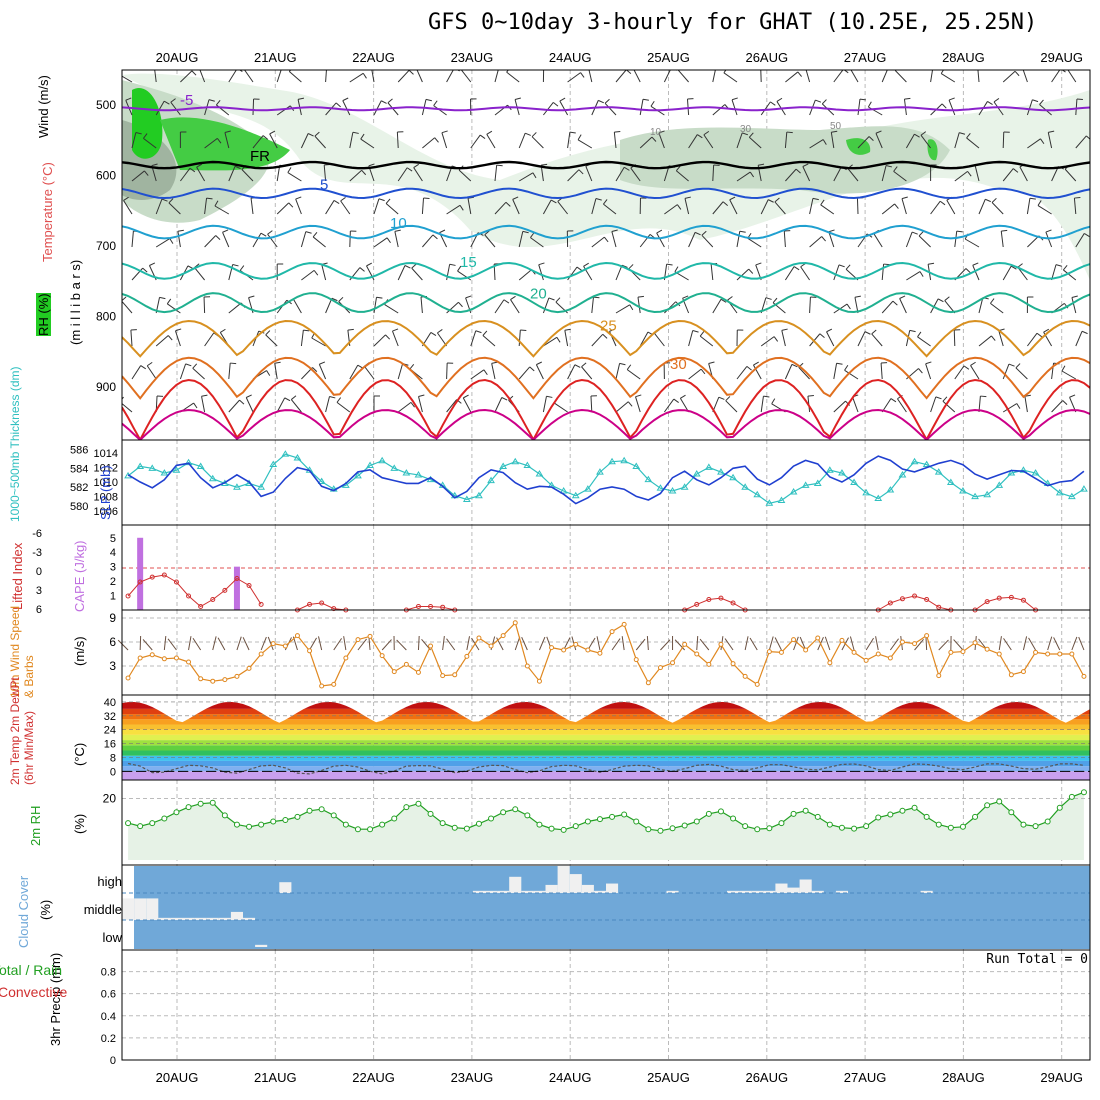  I want to click on precip-tick: 0.6, so click(108, 995).